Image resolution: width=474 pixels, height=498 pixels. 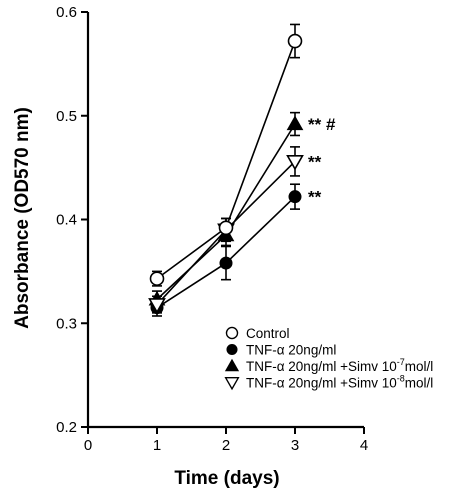 What do you see at coordinates (401, 379) in the screenshot?
I see `legend-label-exponent: -8` at bounding box center [401, 379].